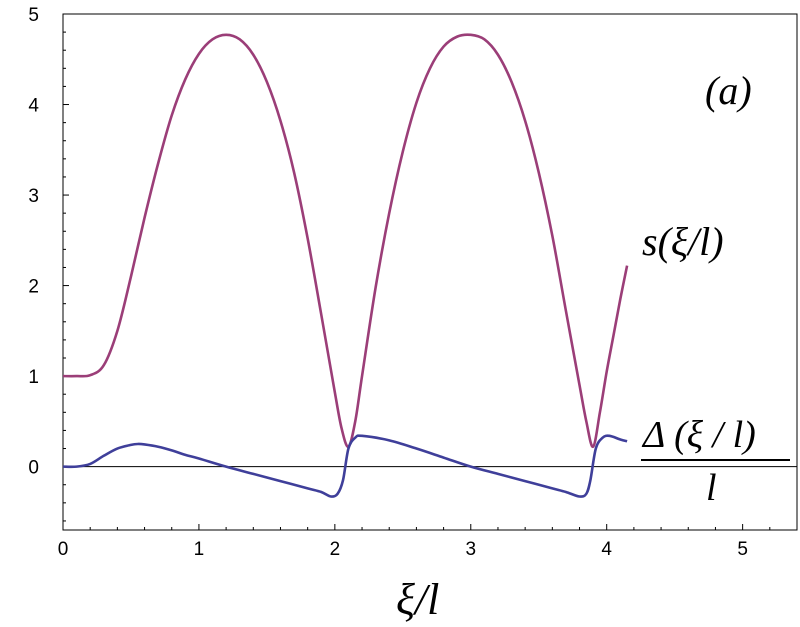  Describe the element at coordinates (33, 196) in the screenshot. I see `y-tick-label: 3` at that location.